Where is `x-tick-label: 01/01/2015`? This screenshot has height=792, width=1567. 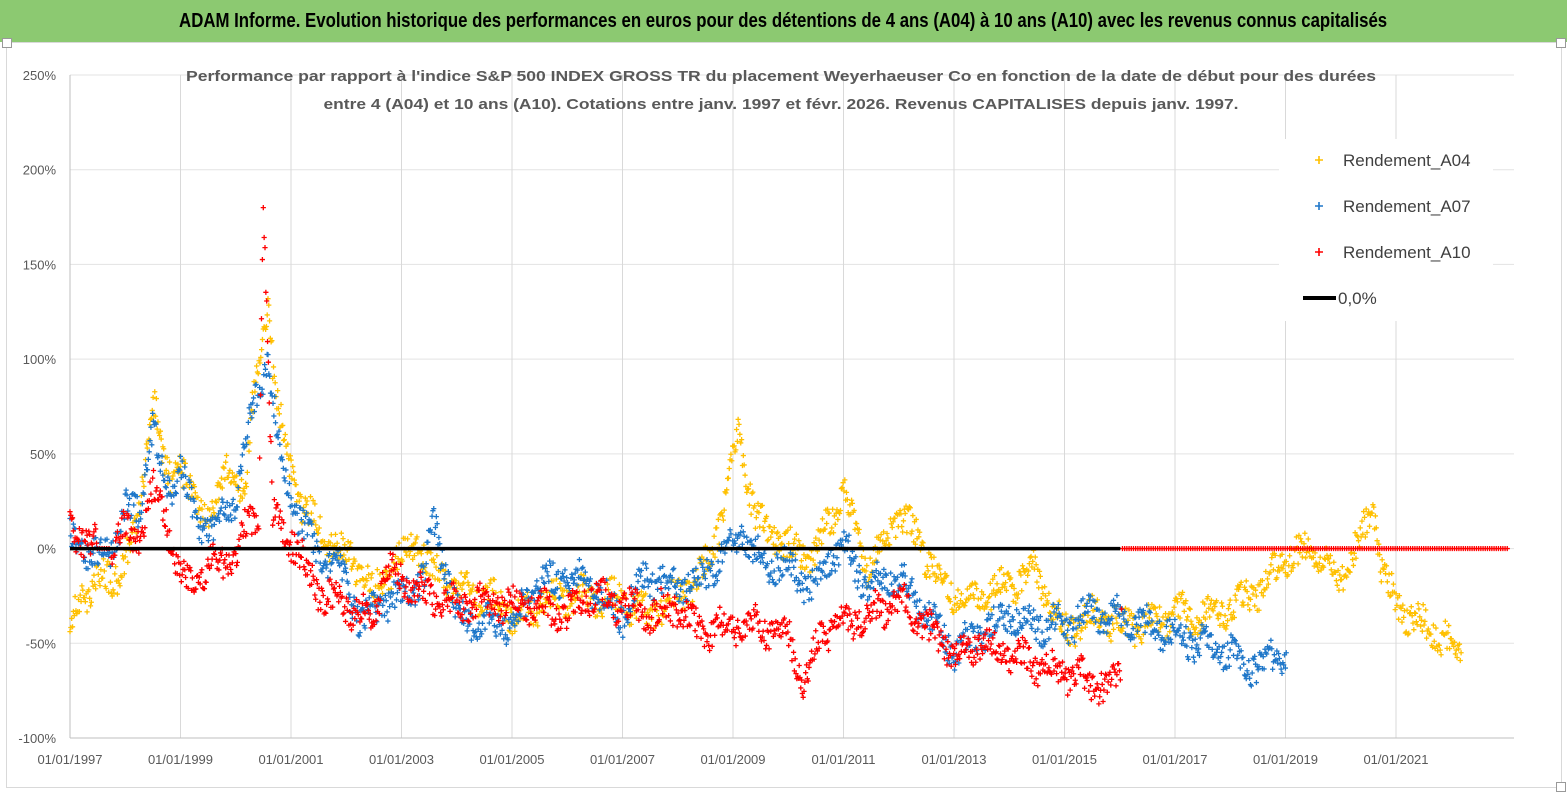 x-tick-label: 01/01/2015 is located at coordinates (1064, 759).